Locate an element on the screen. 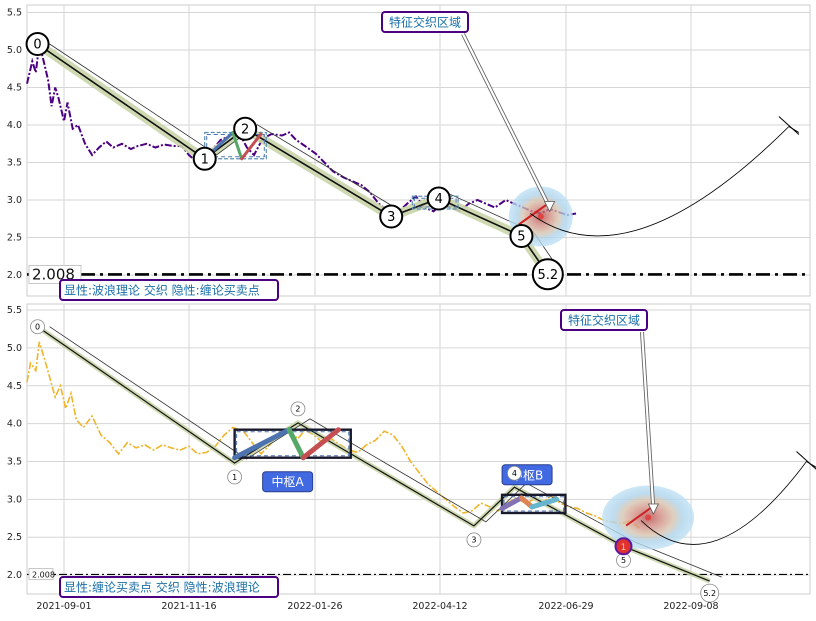  buy-point-marker is located at coordinates (623, 546).